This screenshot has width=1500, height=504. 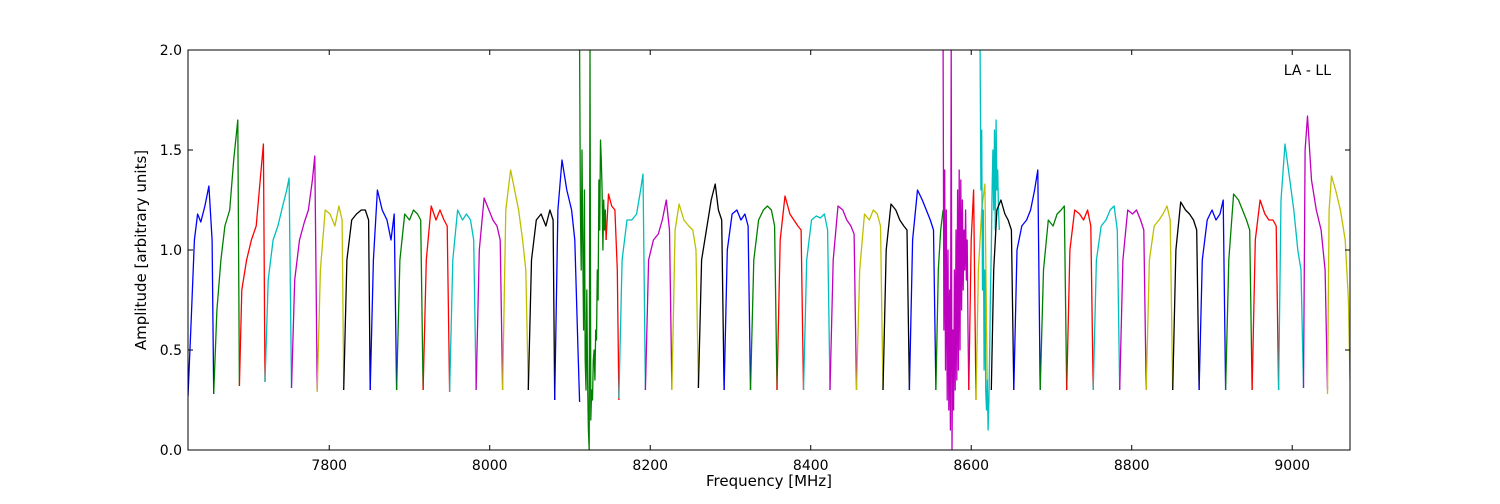 What do you see at coordinates (171, 351) in the screenshot?
I see `y-tick-label: 0.5` at bounding box center [171, 351].